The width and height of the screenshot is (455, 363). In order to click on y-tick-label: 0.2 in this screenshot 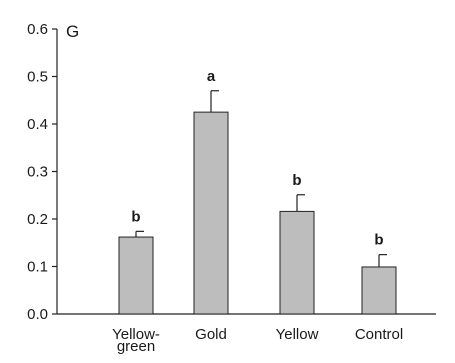, I will do `click(37, 219)`.